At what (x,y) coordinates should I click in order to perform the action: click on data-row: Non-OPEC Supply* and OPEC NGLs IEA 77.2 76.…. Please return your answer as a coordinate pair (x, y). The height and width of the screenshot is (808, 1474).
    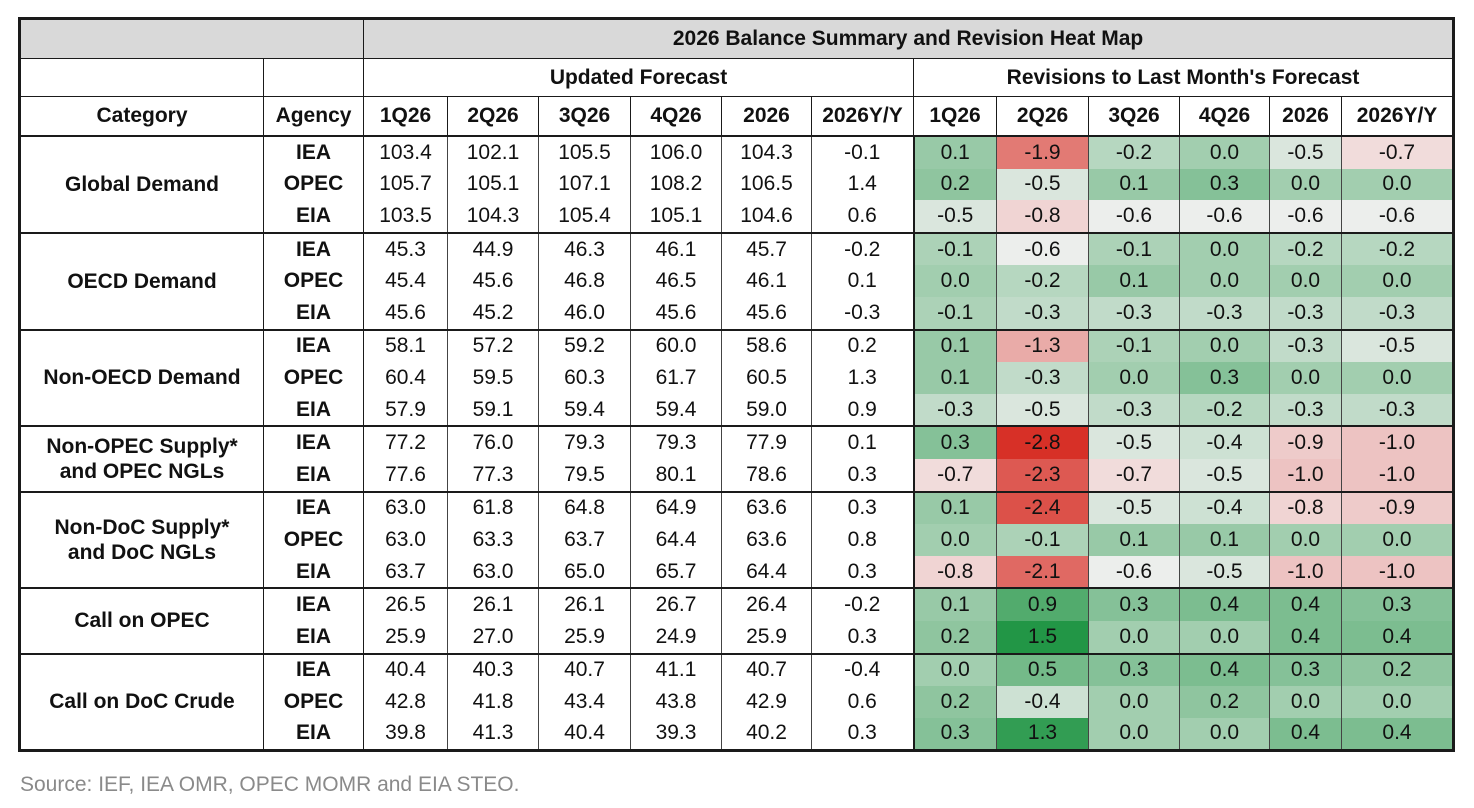
    Looking at the image, I should click on (737, 459).